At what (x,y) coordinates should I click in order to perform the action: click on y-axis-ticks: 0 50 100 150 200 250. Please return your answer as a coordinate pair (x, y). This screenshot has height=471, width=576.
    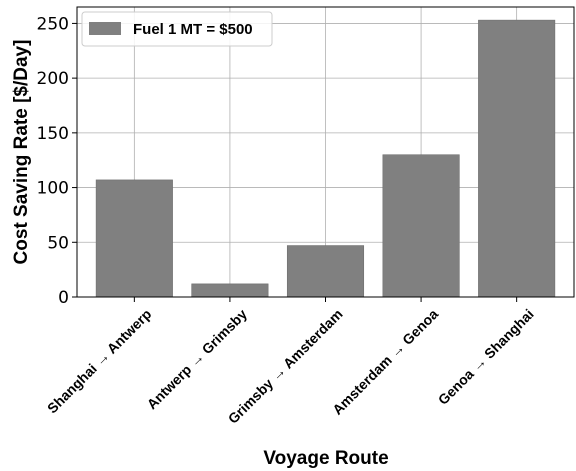
    Looking at the image, I should click on (57, 161).